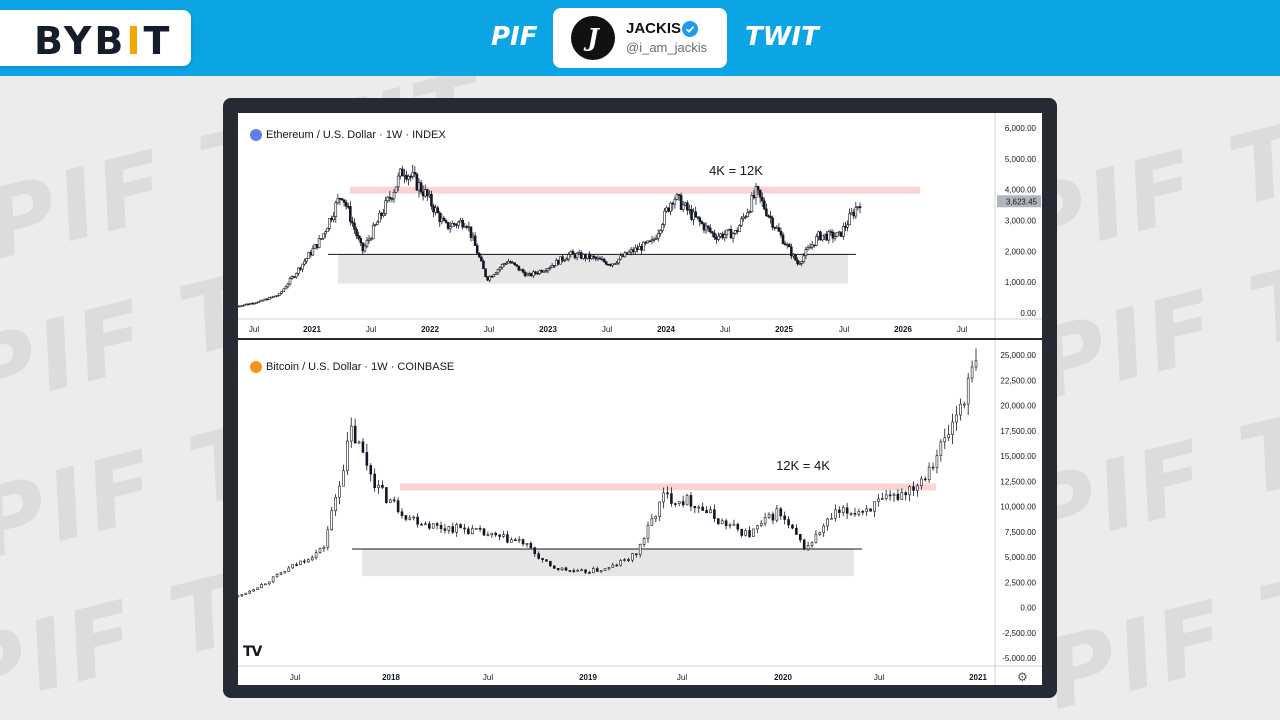 This screenshot has height=720, width=1280. I want to click on logo-card: BYBIT, so click(95, 38).